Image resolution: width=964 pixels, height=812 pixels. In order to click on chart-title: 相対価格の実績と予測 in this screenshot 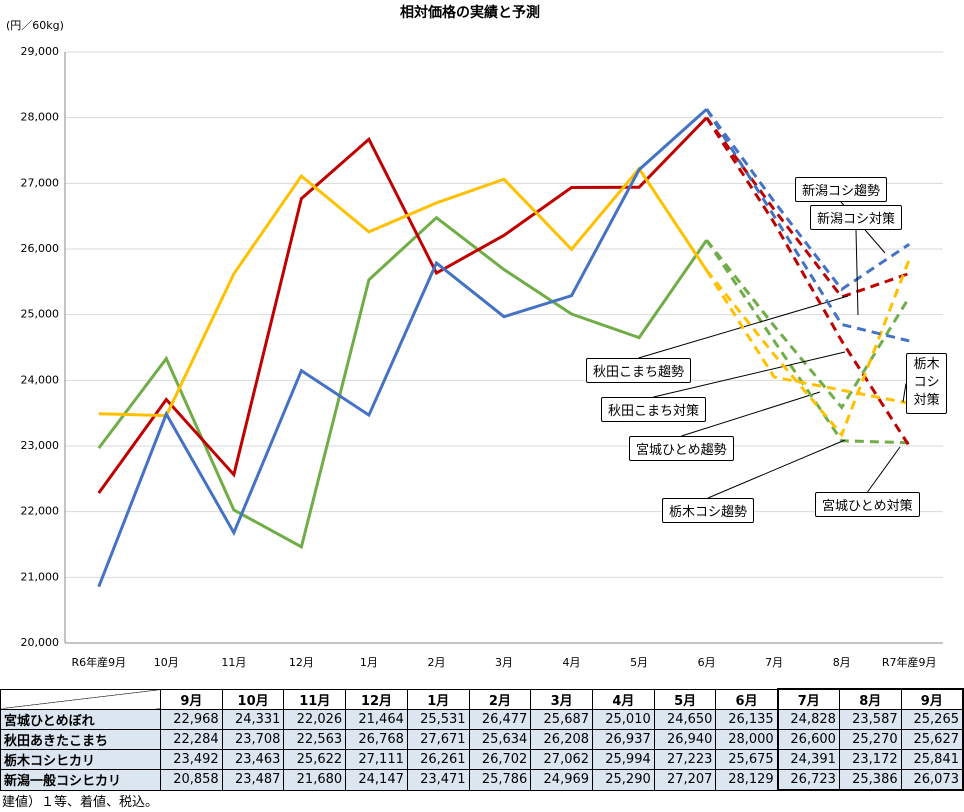, I will do `click(470, 12)`.